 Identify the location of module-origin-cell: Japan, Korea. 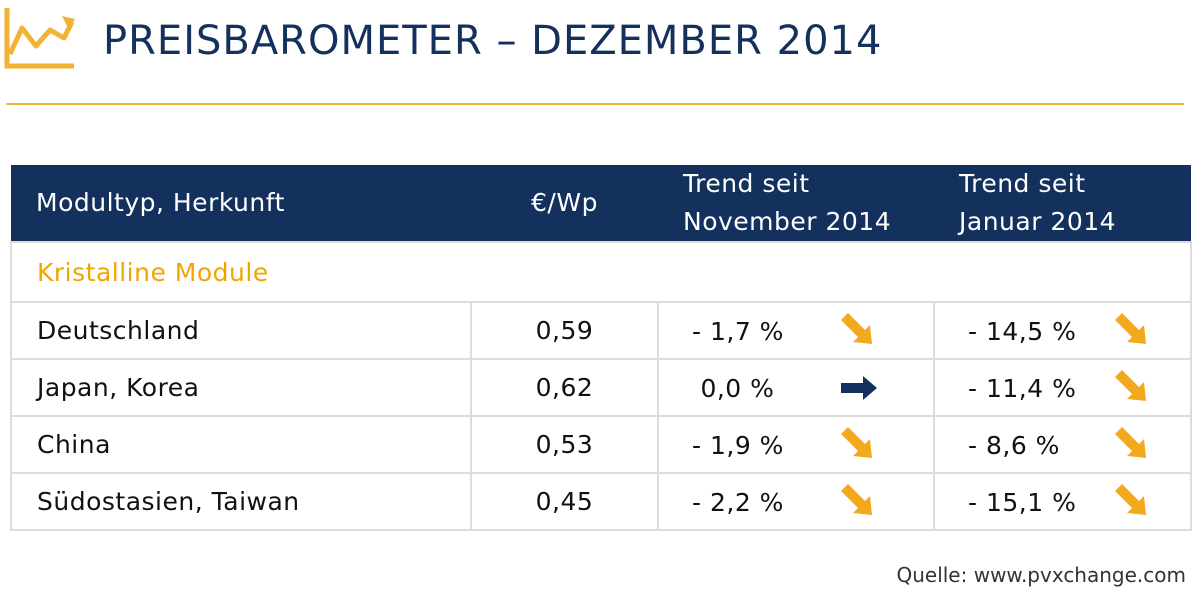
(241, 387).